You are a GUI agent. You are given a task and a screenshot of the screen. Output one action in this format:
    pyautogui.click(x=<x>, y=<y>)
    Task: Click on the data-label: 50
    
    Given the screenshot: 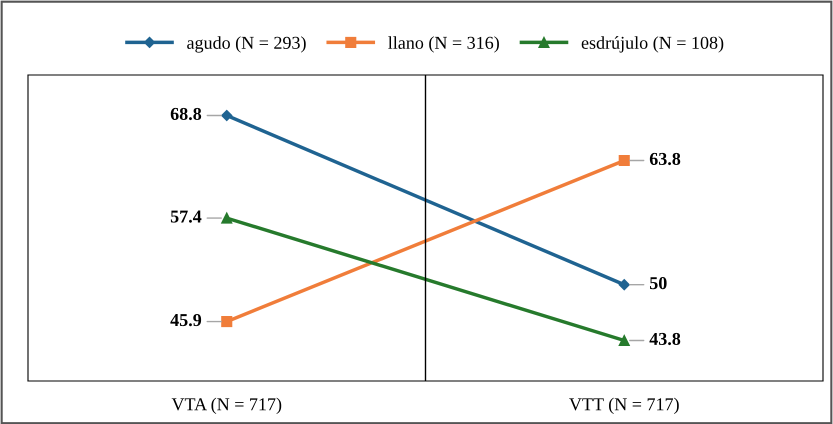 What is the action you would take?
    pyautogui.click(x=658, y=283)
    